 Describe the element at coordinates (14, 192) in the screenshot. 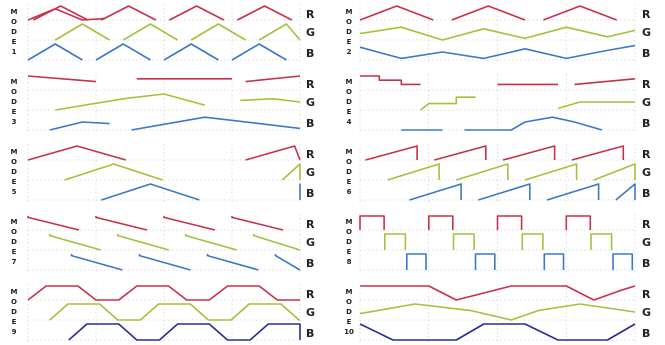

I see `mode-label-letter: 5` at that location.